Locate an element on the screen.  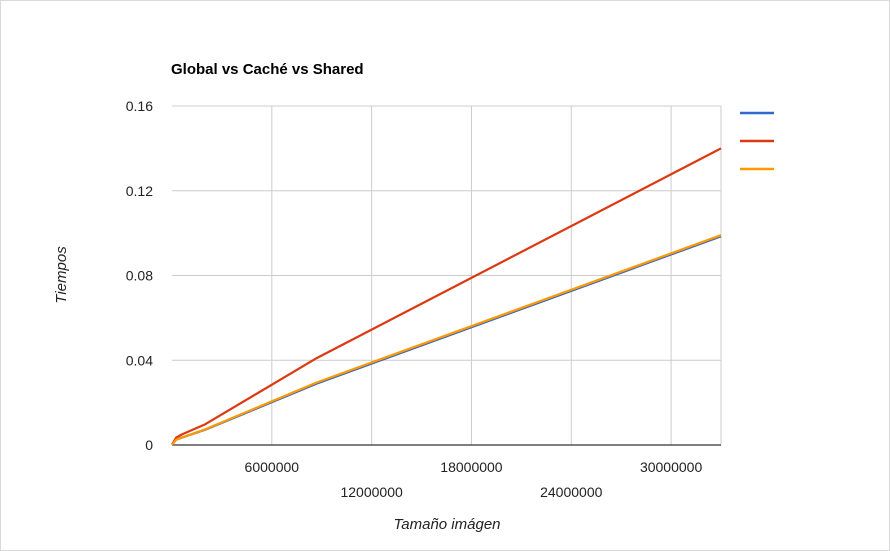
x-tick-label: 6000000 is located at coordinates (272, 467).